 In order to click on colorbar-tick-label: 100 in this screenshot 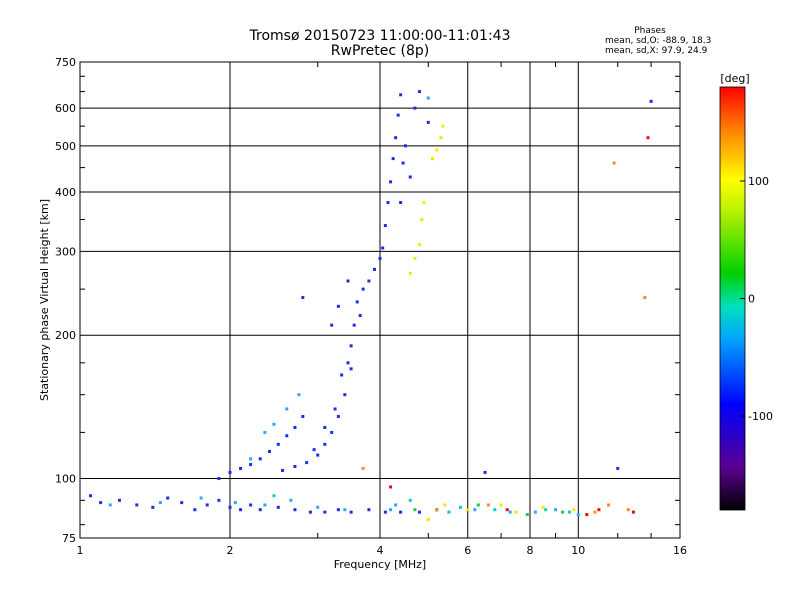, I will do `click(758, 181)`.